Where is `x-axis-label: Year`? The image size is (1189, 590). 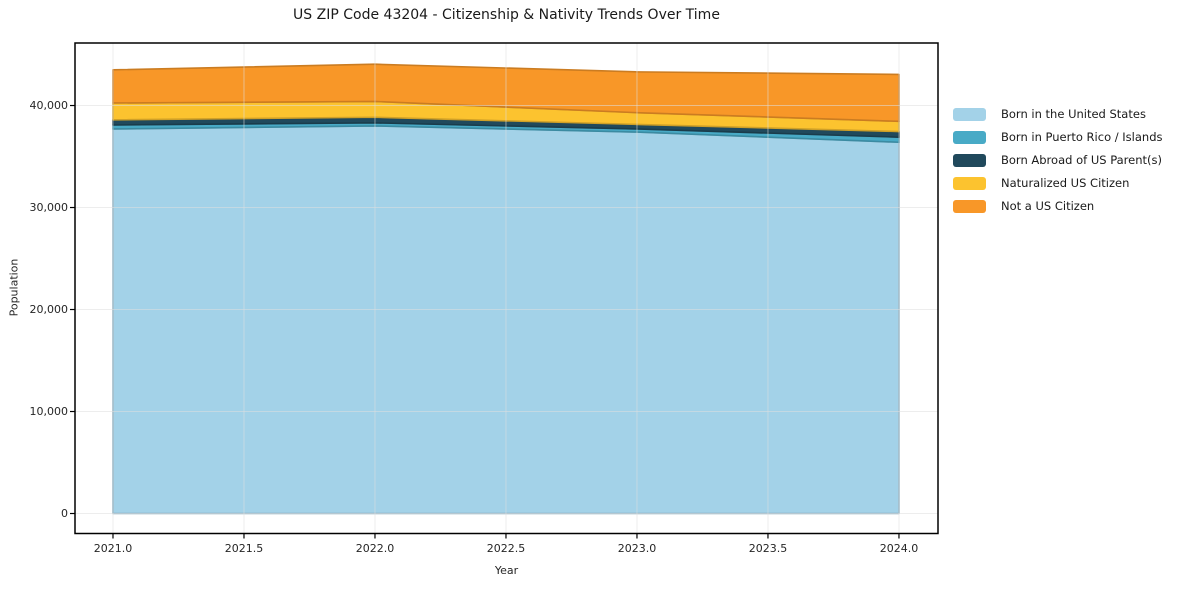 x-axis-label: Year is located at coordinates (506, 570).